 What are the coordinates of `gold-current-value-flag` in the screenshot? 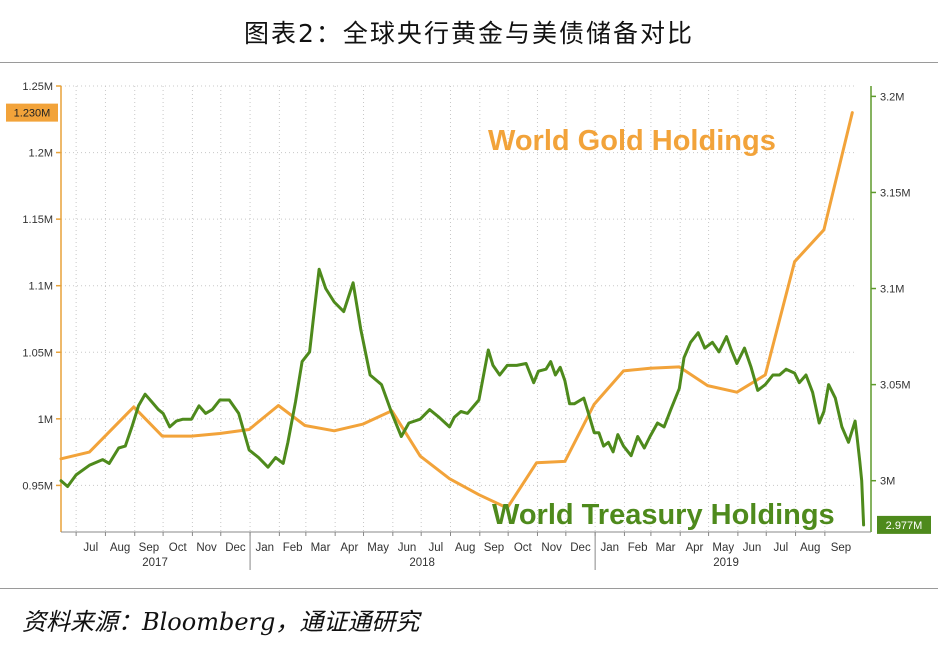 It's located at (32, 112).